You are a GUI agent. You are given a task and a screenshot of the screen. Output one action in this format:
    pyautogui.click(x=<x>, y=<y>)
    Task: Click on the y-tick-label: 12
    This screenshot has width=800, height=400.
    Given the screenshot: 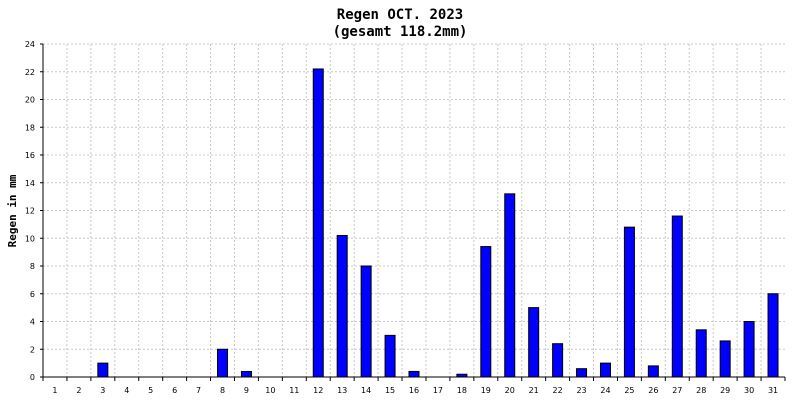 What is the action you would take?
    pyautogui.click(x=30, y=211)
    